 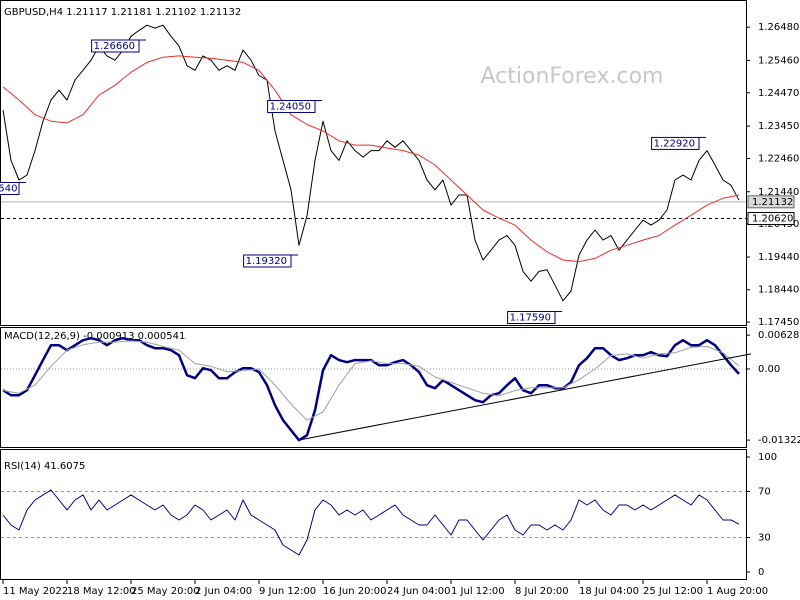 I want to click on level-box, so click(x=771, y=219).